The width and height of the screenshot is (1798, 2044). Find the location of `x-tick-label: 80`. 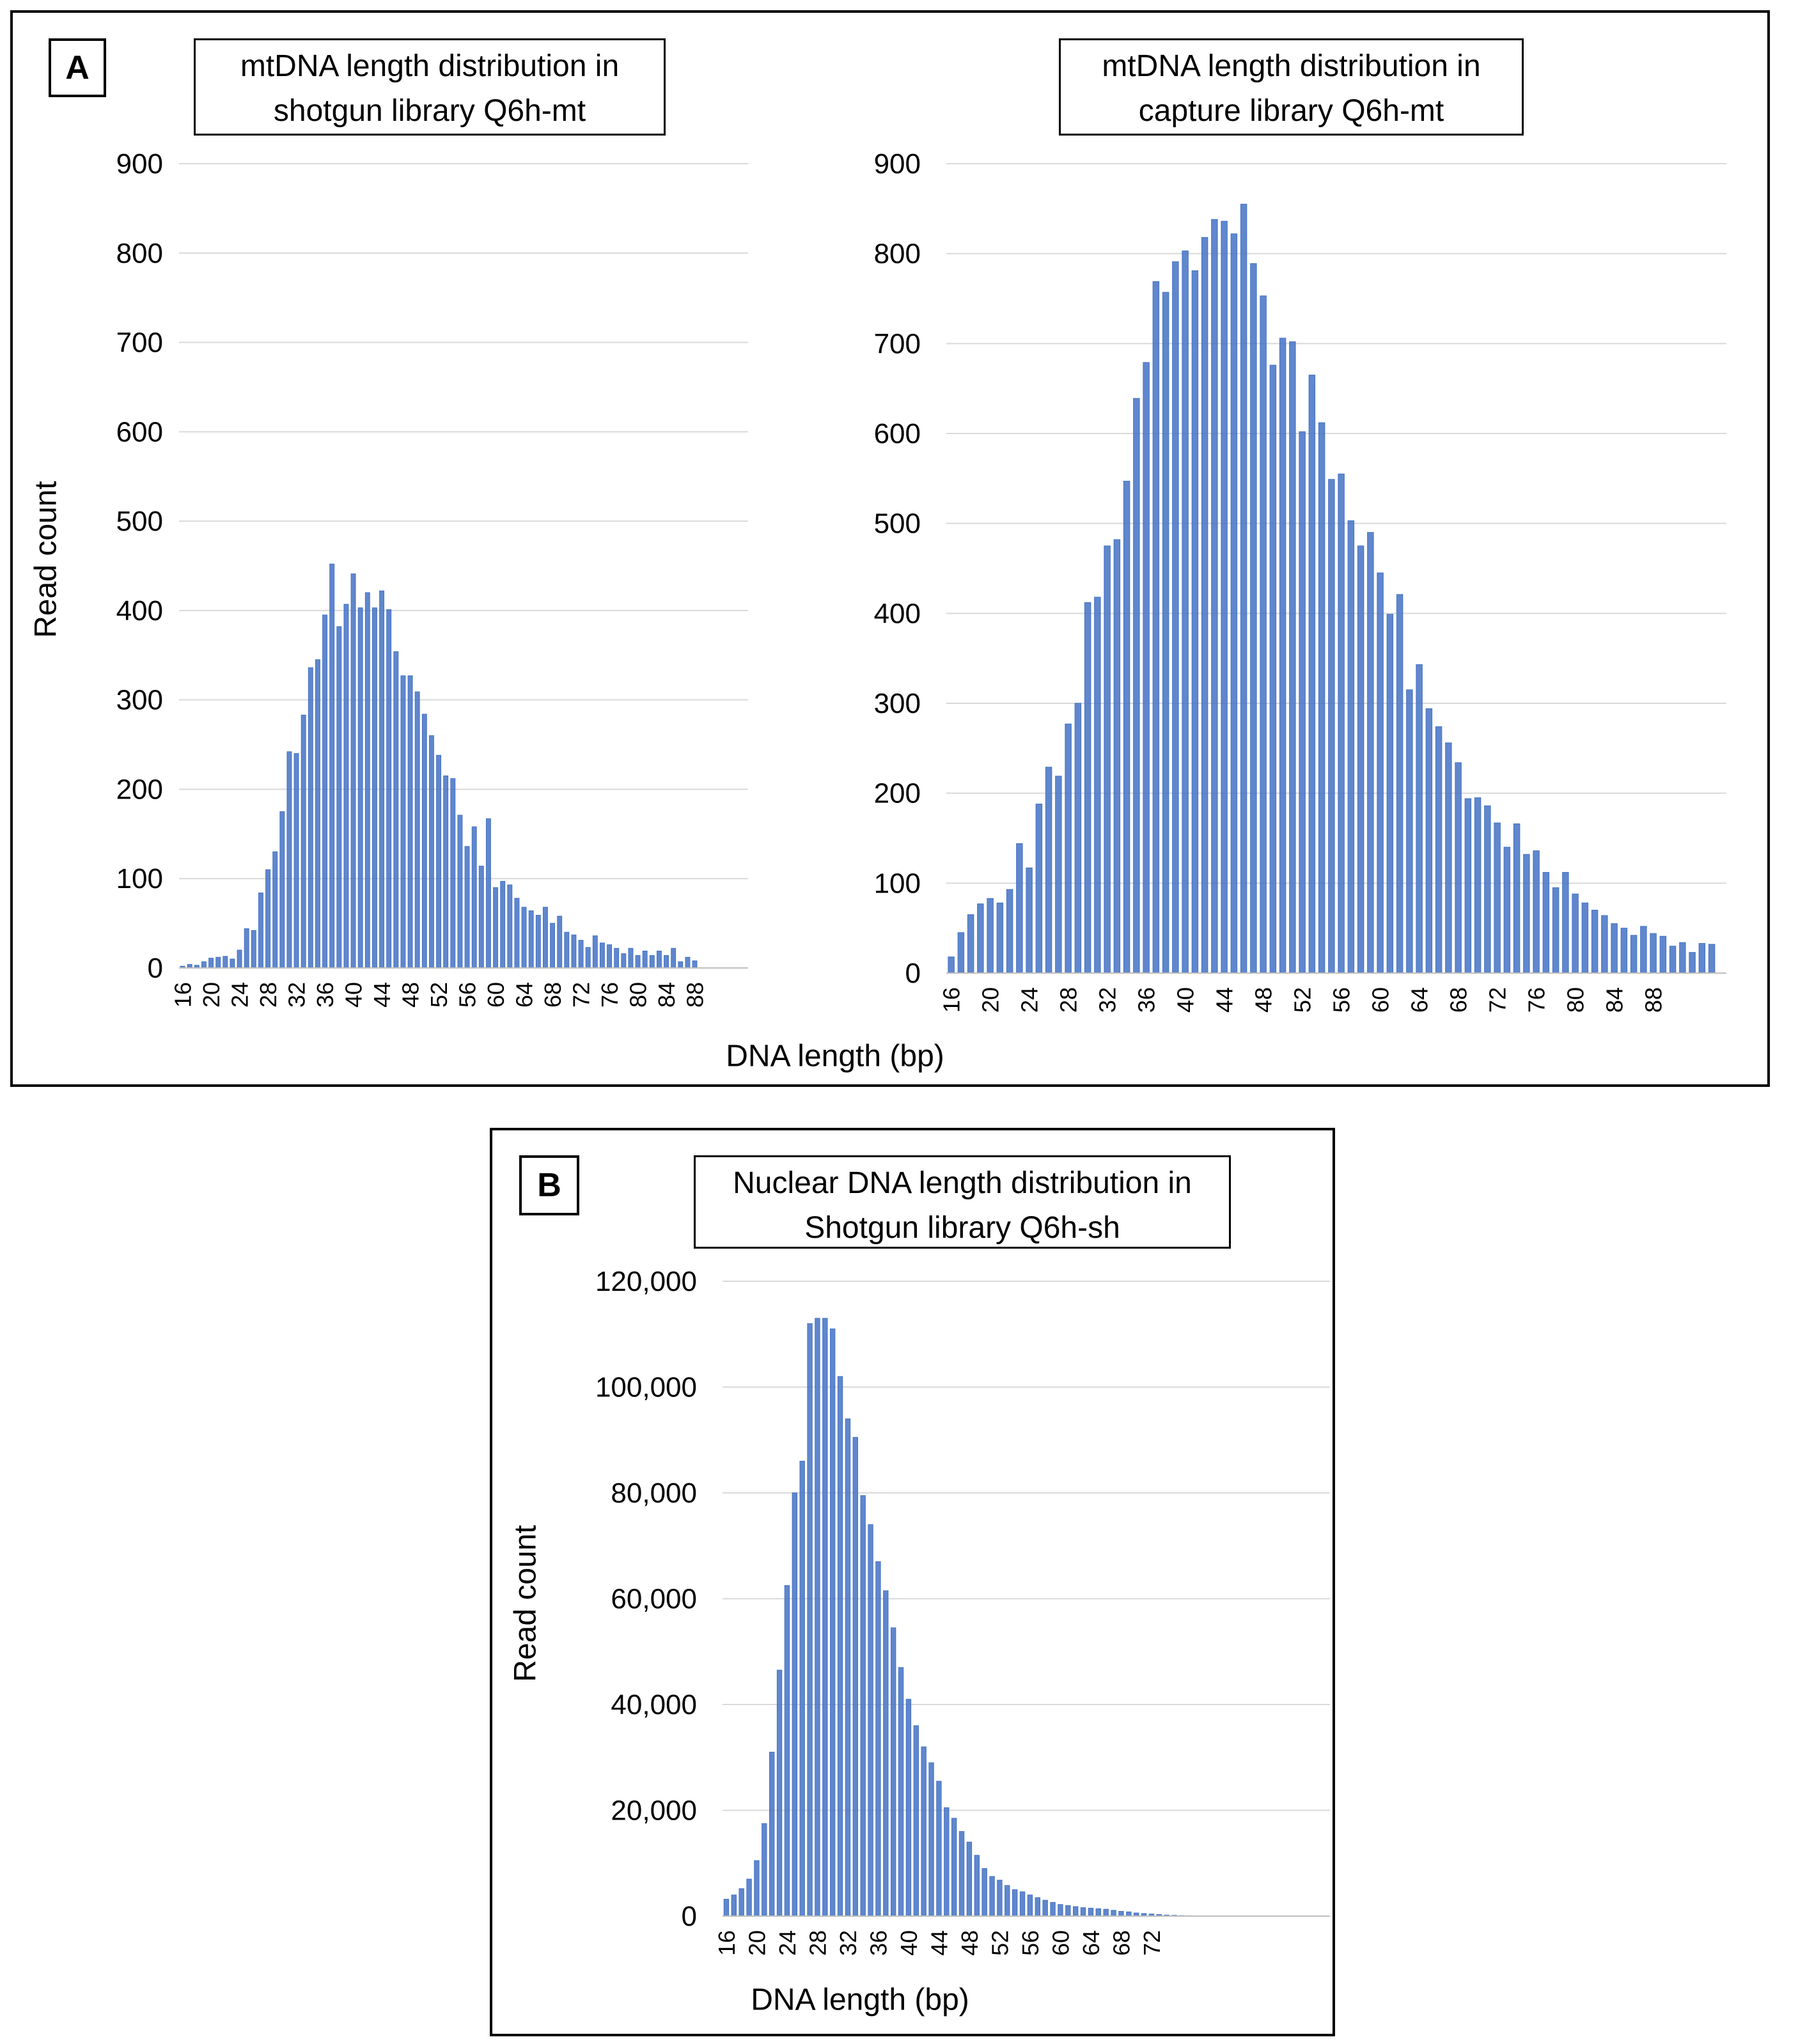

x-tick-label: 80 is located at coordinates (638, 995).